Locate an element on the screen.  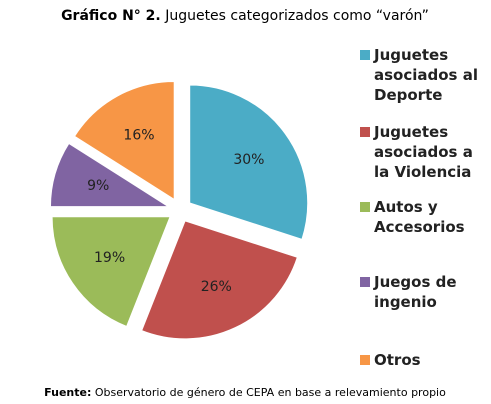
legend-label: Juegos de ingenio is located at coordinates (415, 292).